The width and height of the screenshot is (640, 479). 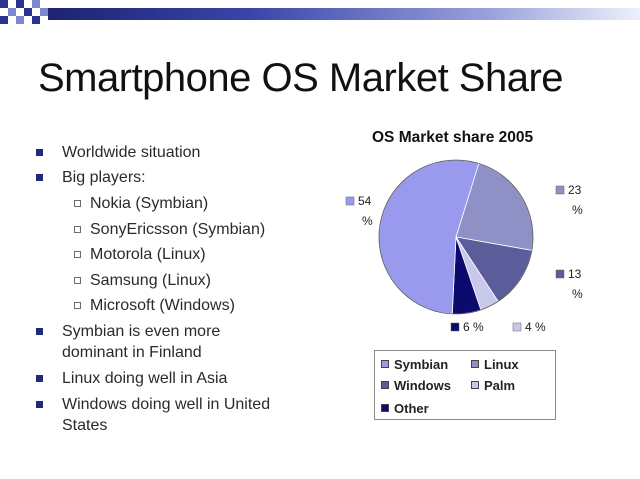 I want to click on bullet-text: Worldwide situation, so click(x=131, y=152).